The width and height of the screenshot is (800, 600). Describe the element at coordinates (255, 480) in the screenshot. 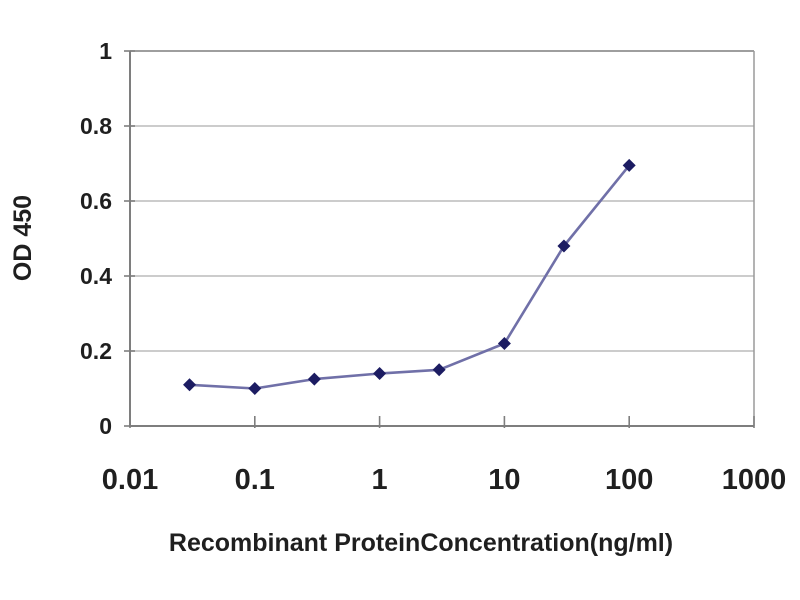

I see `x-tick-label-0.1: 0.1` at that location.